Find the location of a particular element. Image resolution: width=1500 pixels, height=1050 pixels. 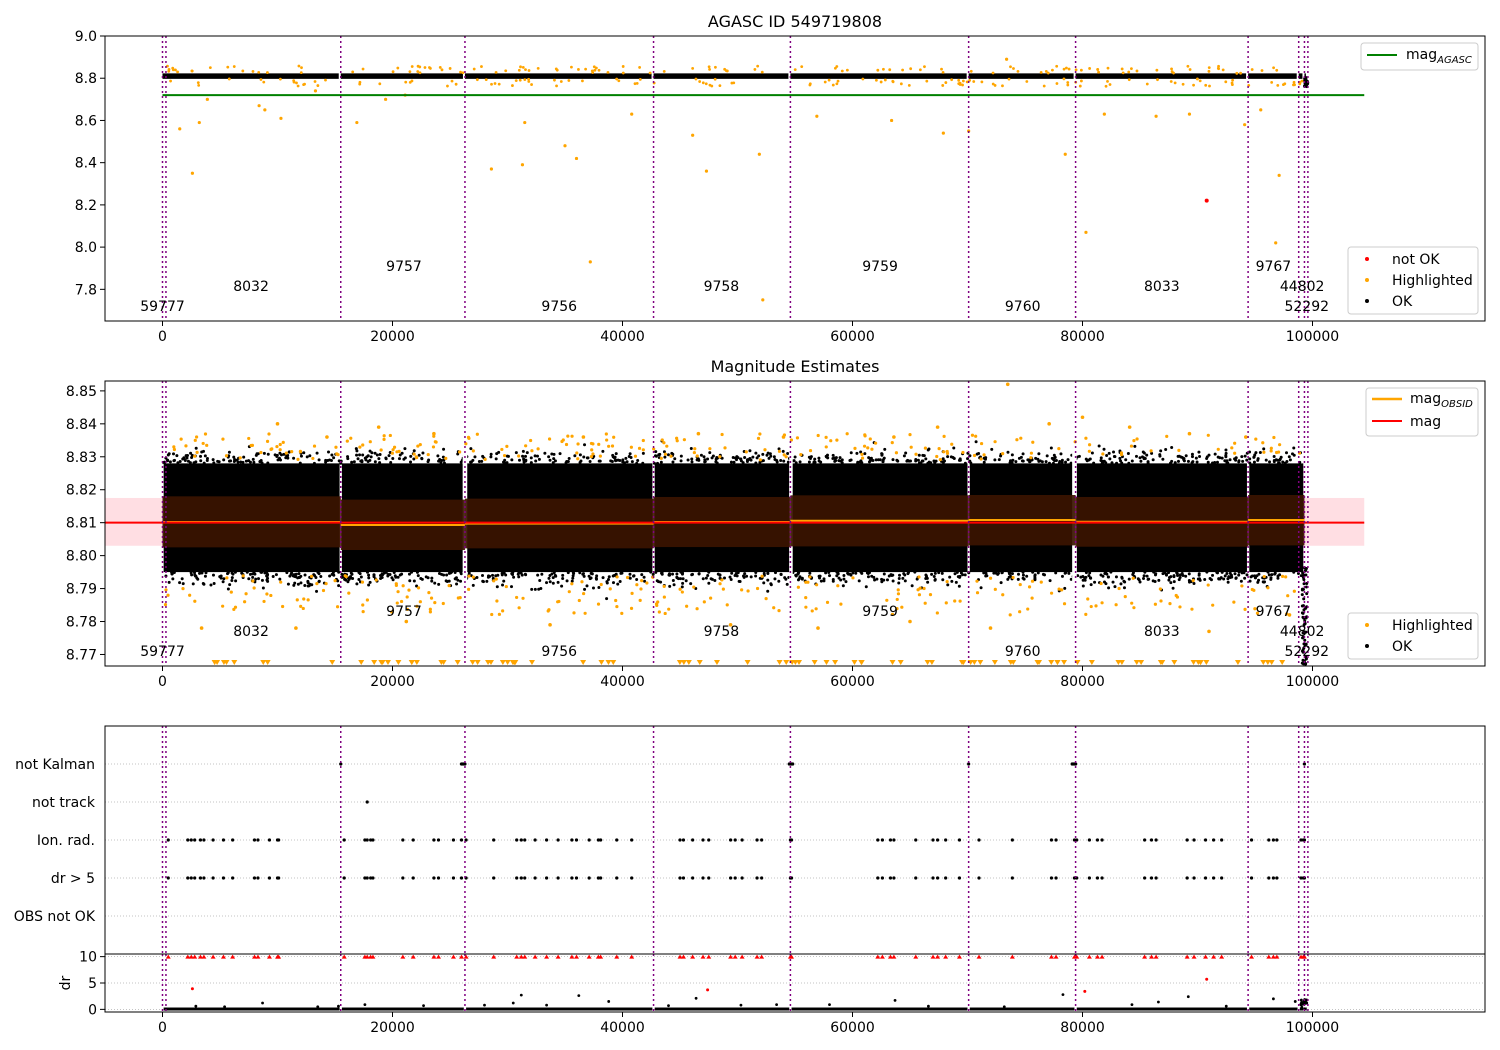

x-tick-label: 20000 is located at coordinates (392, 1028).